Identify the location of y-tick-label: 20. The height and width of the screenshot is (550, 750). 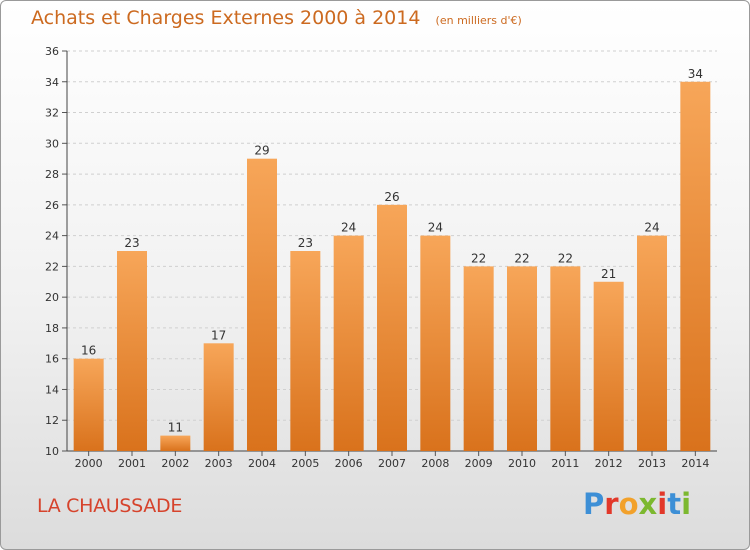
(52, 297).